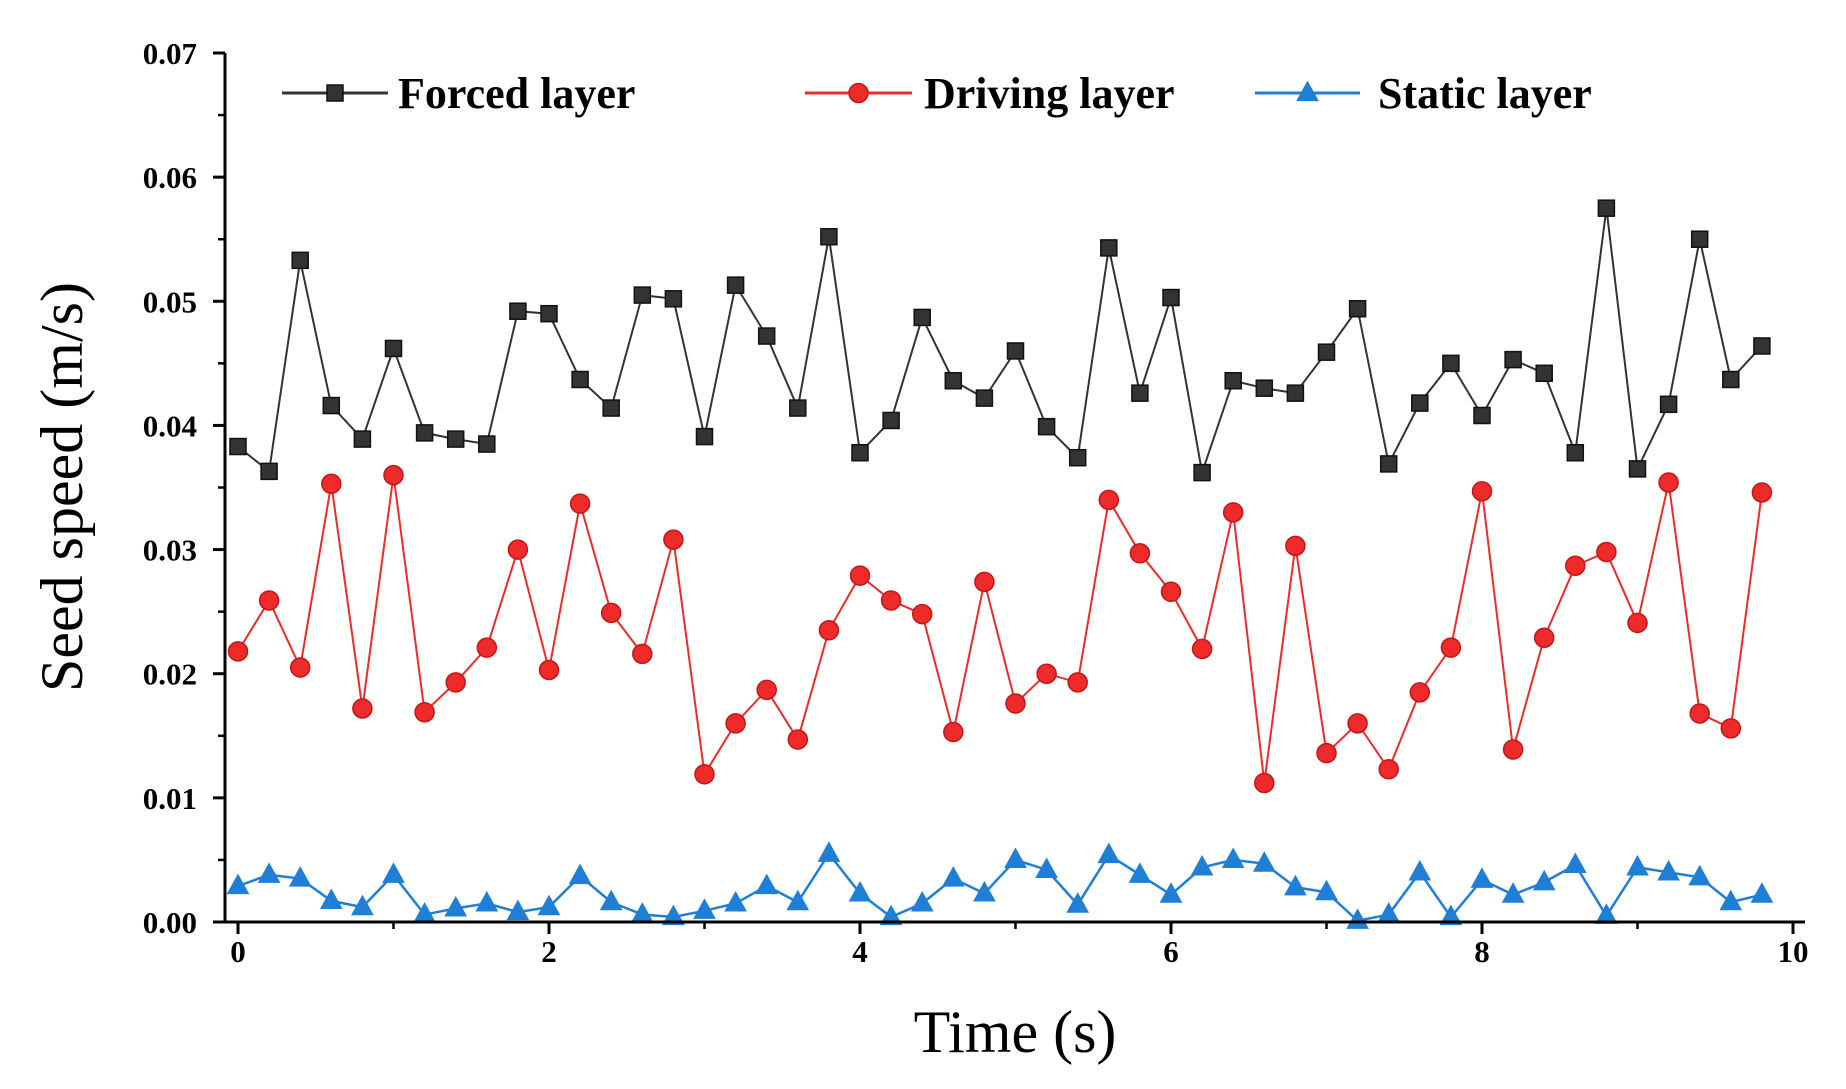  What do you see at coordinates (1482, 951) in the screenshot?
I see `x-tick-label: 8` at bounding box center [1482, 951].